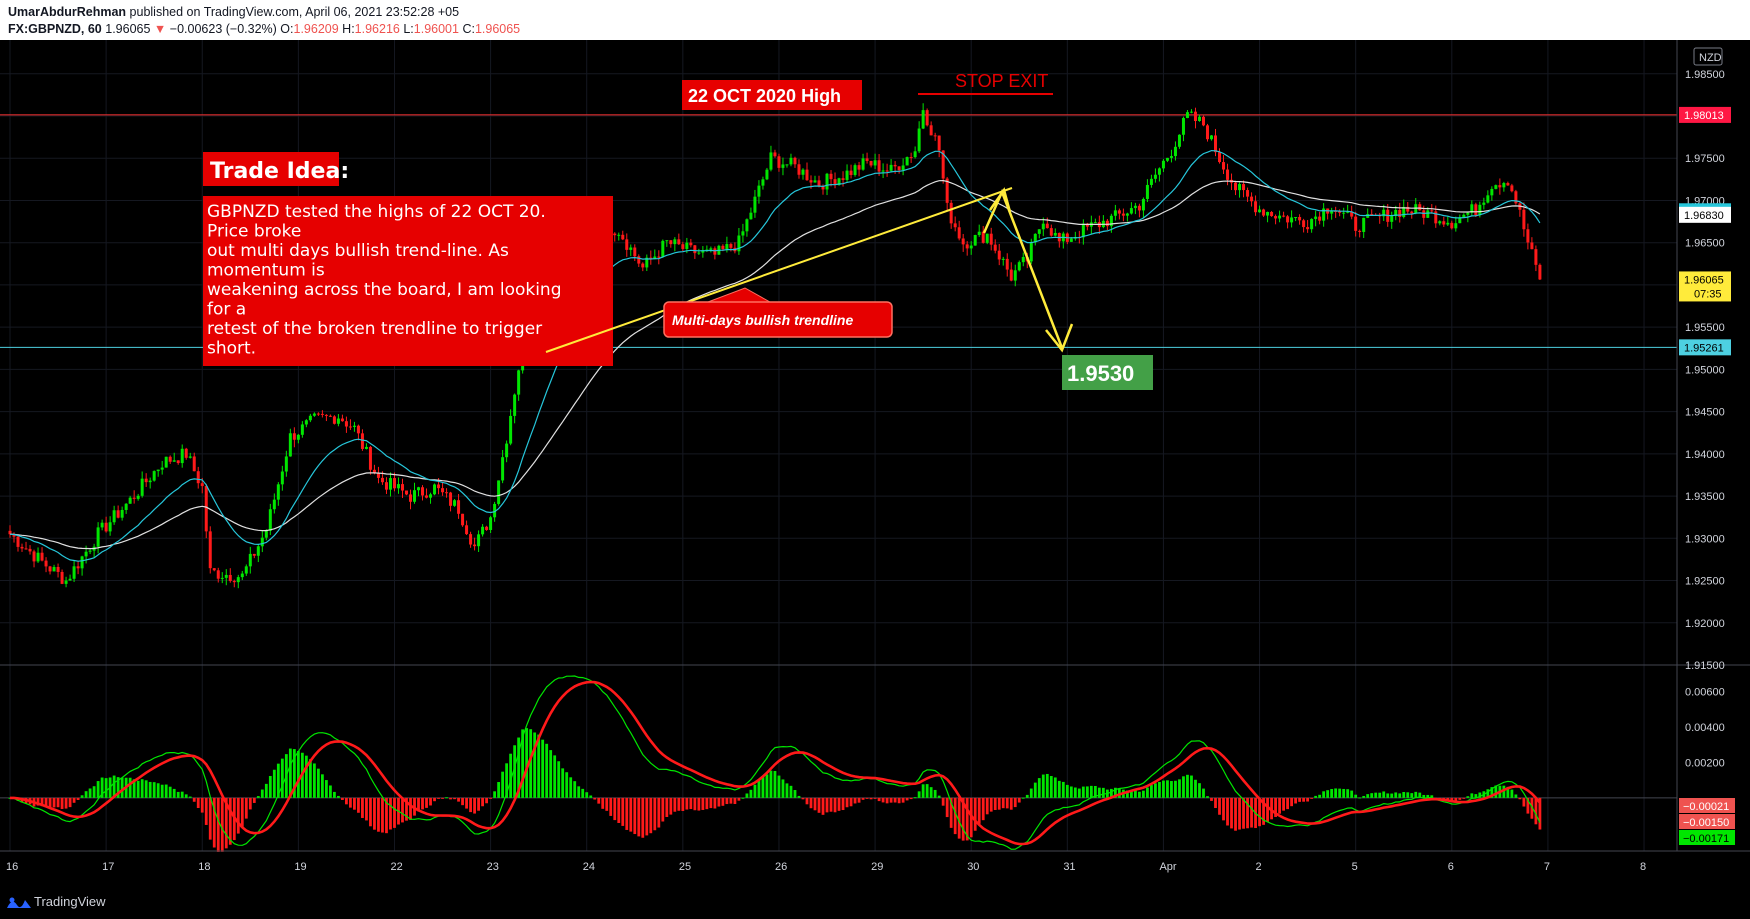 The width and height of the screenshot is (1750, 919). What do you see at coordinates (778, 319) in the screenshot?
I see `trendline-callout-box` at bounding box center [778, 319].